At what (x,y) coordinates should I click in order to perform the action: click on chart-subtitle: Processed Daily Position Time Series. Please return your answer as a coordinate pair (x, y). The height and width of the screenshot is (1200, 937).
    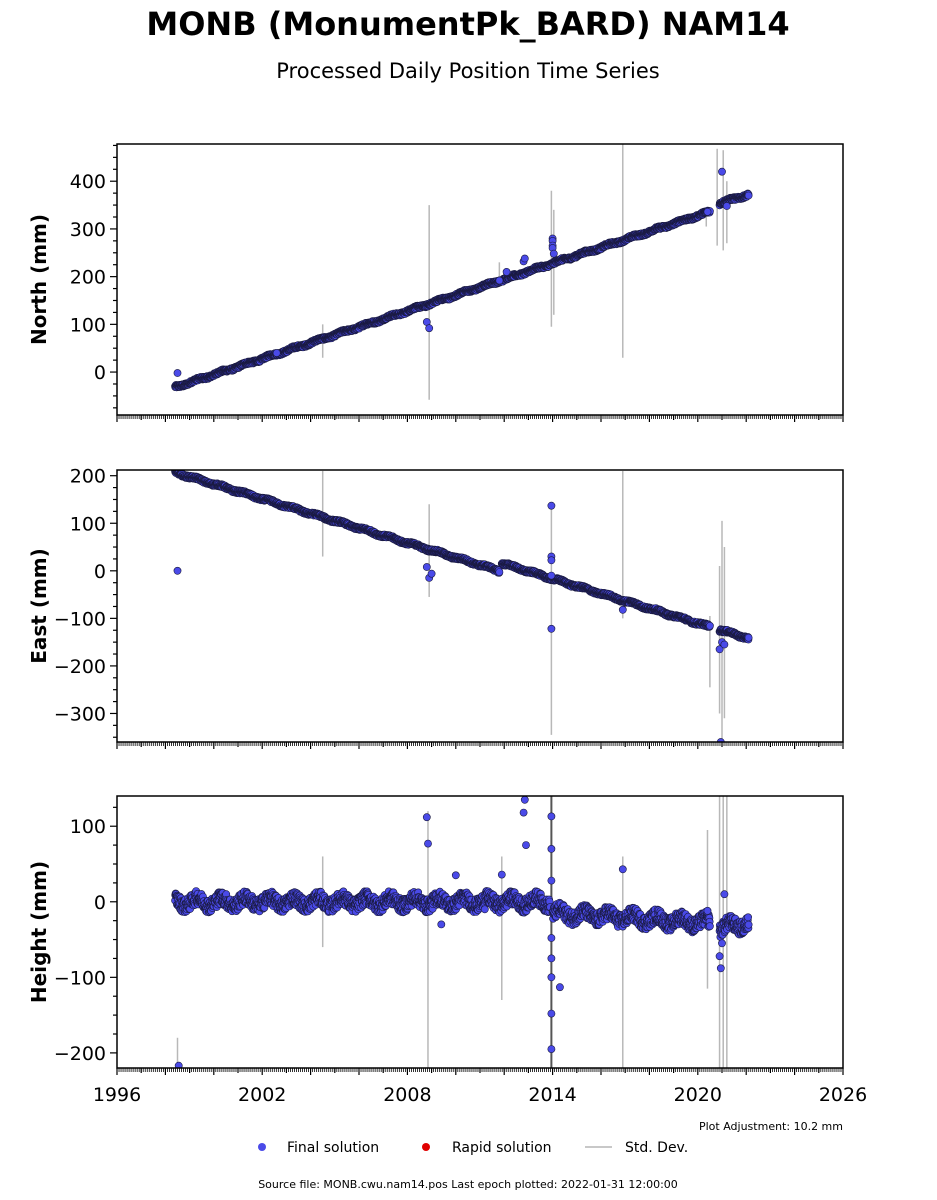
    Looking at the image, I should click on (468, 71).